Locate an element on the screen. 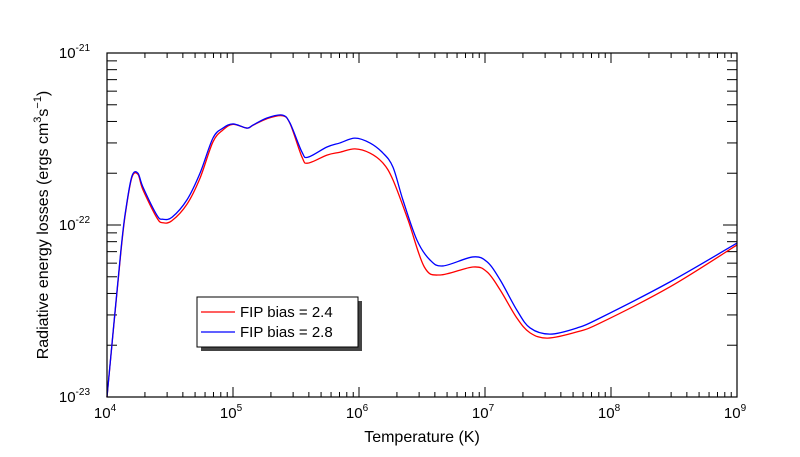  y-tick-label: 10-23 is located at coordinates (75, 396).